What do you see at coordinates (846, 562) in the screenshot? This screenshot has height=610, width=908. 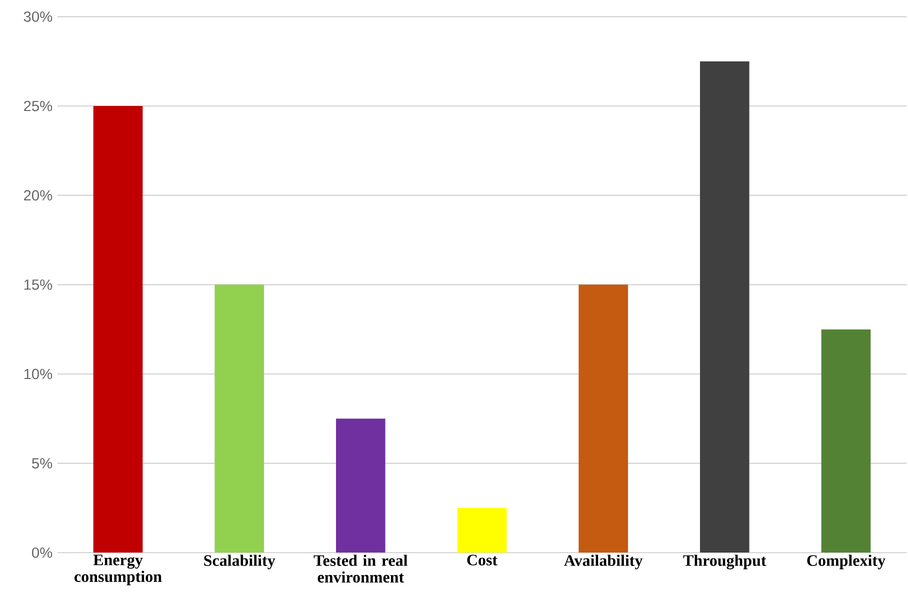 I see `x-tick-label: Complexity` at bounding box center [846, 562].